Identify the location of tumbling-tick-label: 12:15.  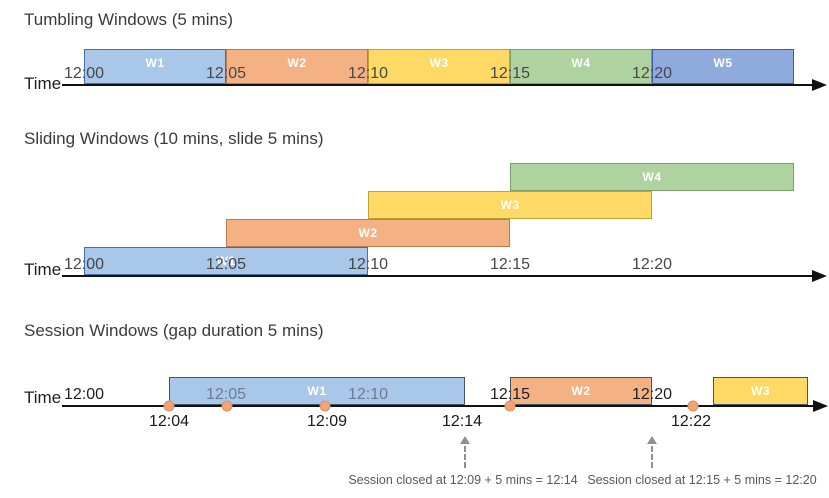
(510, 73).